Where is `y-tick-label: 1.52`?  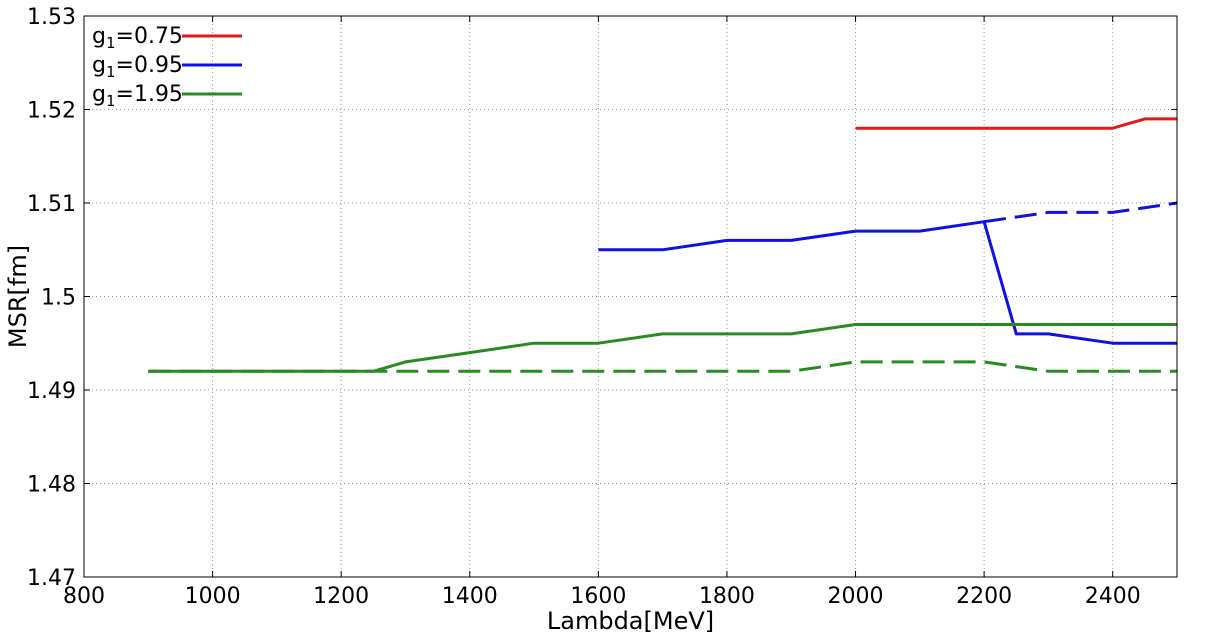
y-tick-label: 1.52 is located at coordinates (51, 111).